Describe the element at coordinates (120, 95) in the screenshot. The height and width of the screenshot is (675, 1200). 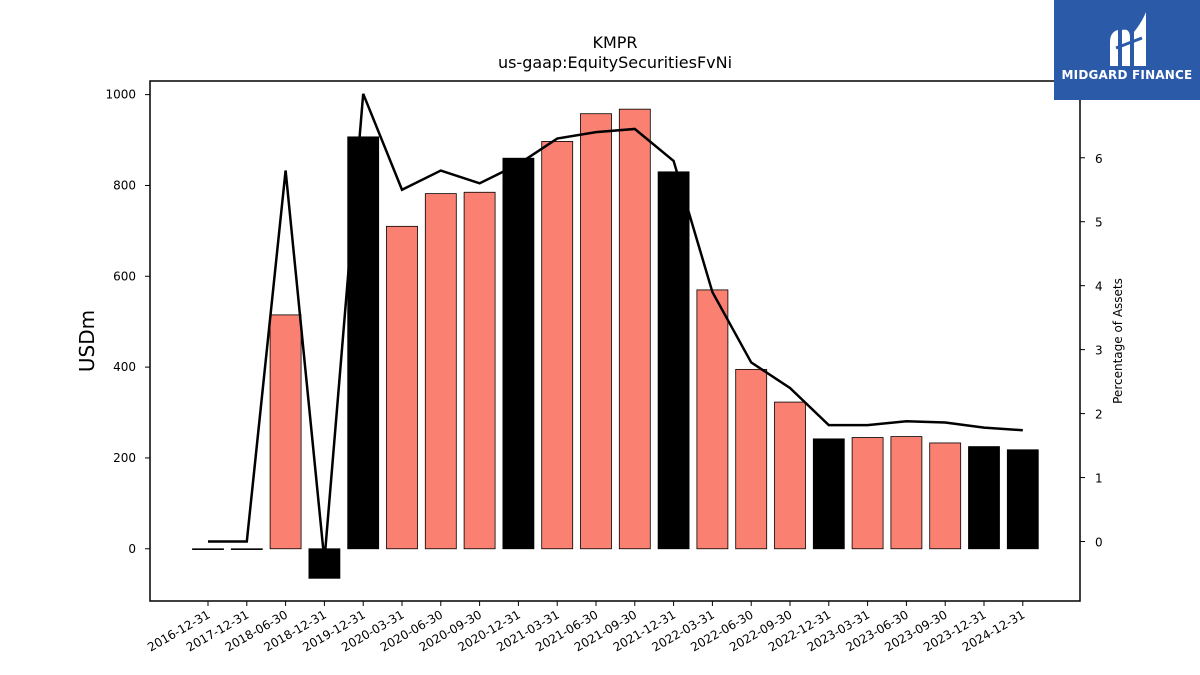
I see `y-tick-label: 1000` at that location.